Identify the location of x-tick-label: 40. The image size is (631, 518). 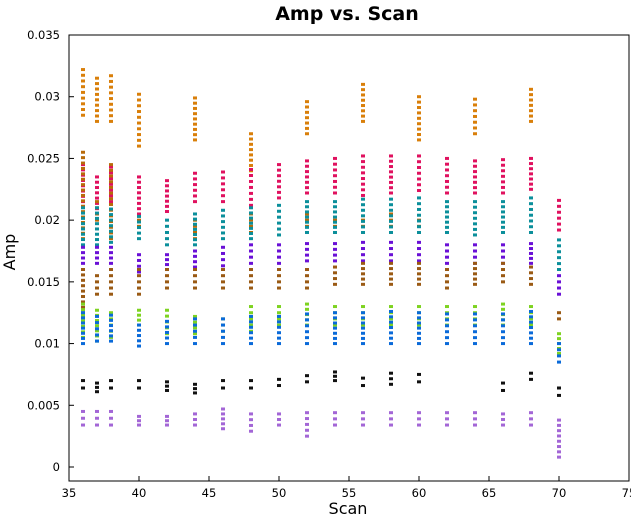
(139, 493).